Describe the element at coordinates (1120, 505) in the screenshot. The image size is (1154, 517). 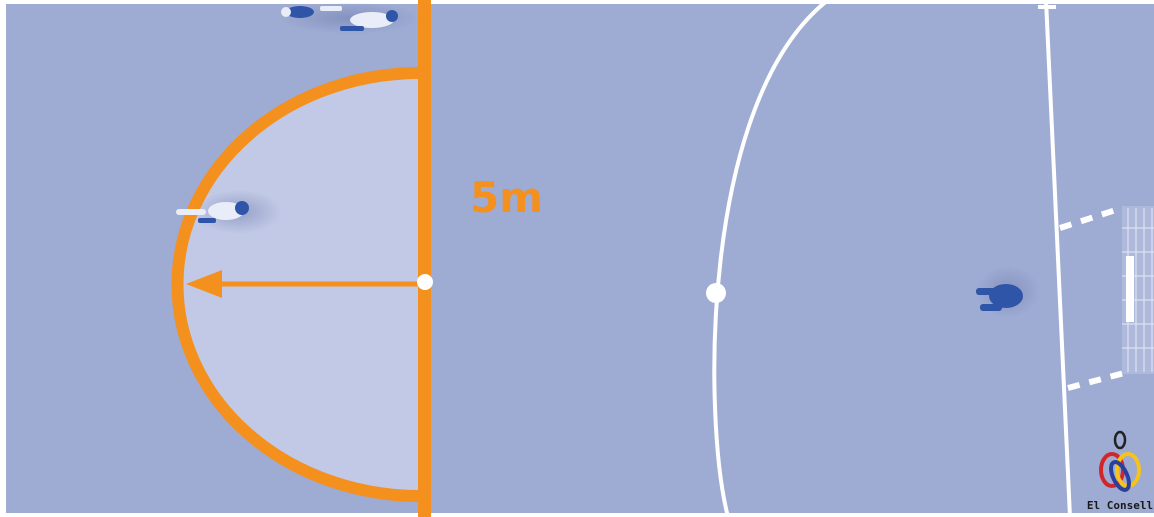
I see `logo-text: El Consell` at that location.